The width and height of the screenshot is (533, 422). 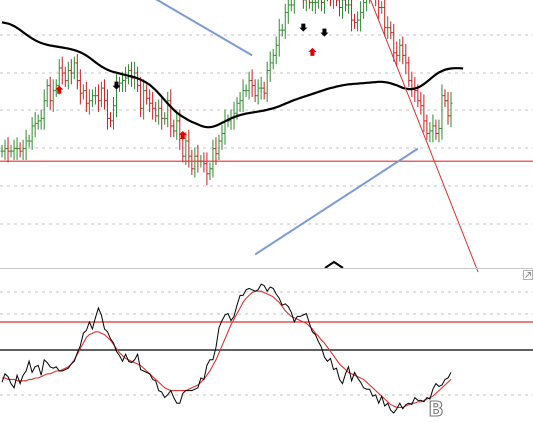 What do you see at coordinates (435, 409) in the screenshot?
I see `panel-glyph-label: B` at bounding box center [435, 409].